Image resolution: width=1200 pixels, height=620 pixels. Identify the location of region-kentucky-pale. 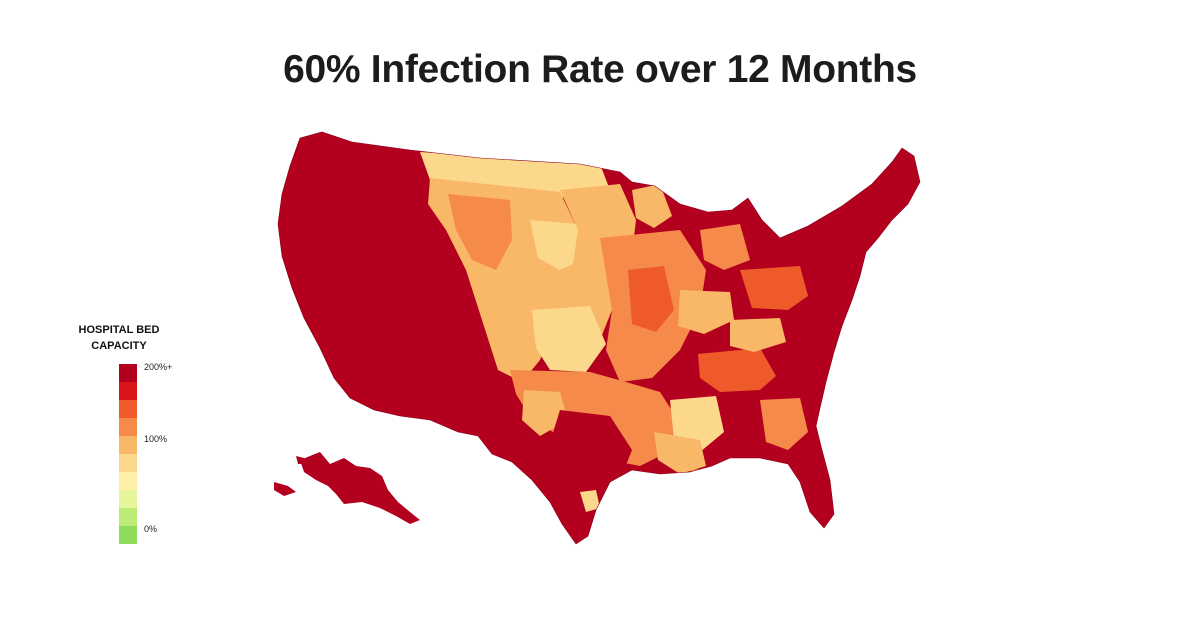
(758, 335).